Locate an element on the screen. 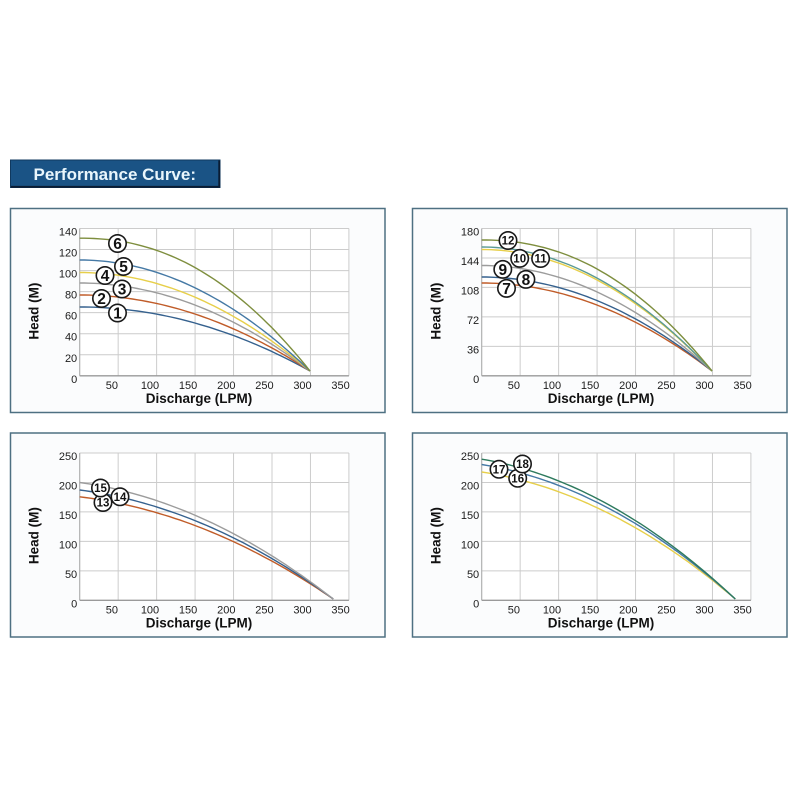 The image size is (800, 805). svg-text: 80 is located at coordinates (71, 296).